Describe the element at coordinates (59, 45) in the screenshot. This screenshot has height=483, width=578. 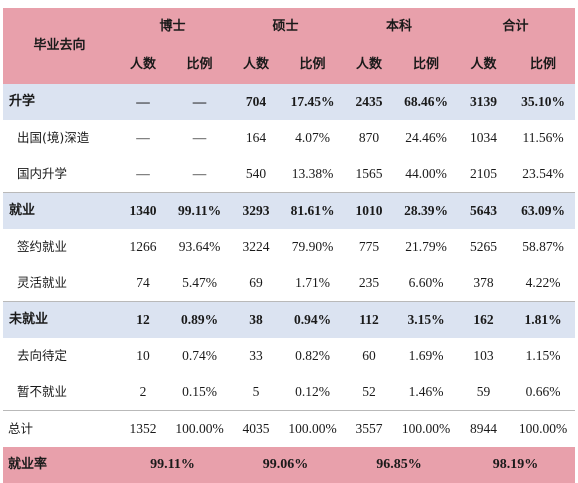
I see `header-destination: 毕业去向` at that location.